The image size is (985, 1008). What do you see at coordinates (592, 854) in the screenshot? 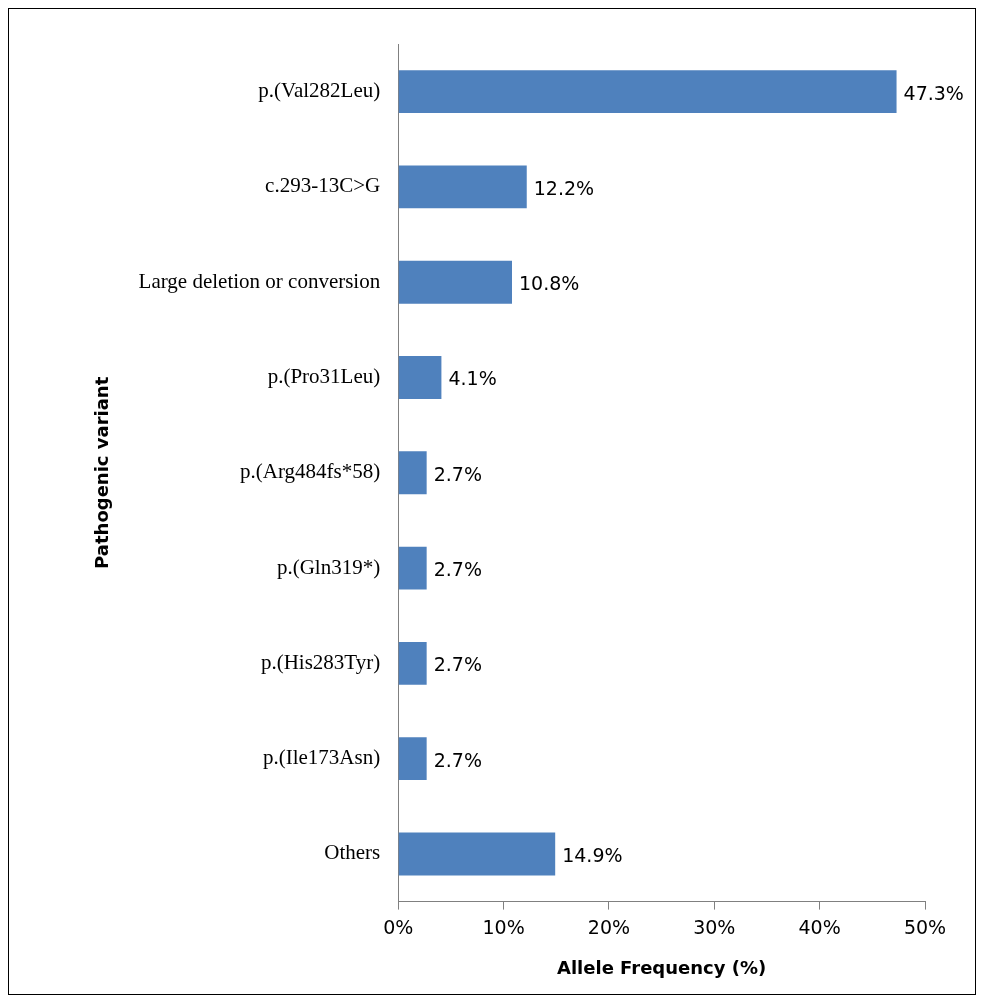
I see `data-label: 14.9%` at bounding box center [592, 854].